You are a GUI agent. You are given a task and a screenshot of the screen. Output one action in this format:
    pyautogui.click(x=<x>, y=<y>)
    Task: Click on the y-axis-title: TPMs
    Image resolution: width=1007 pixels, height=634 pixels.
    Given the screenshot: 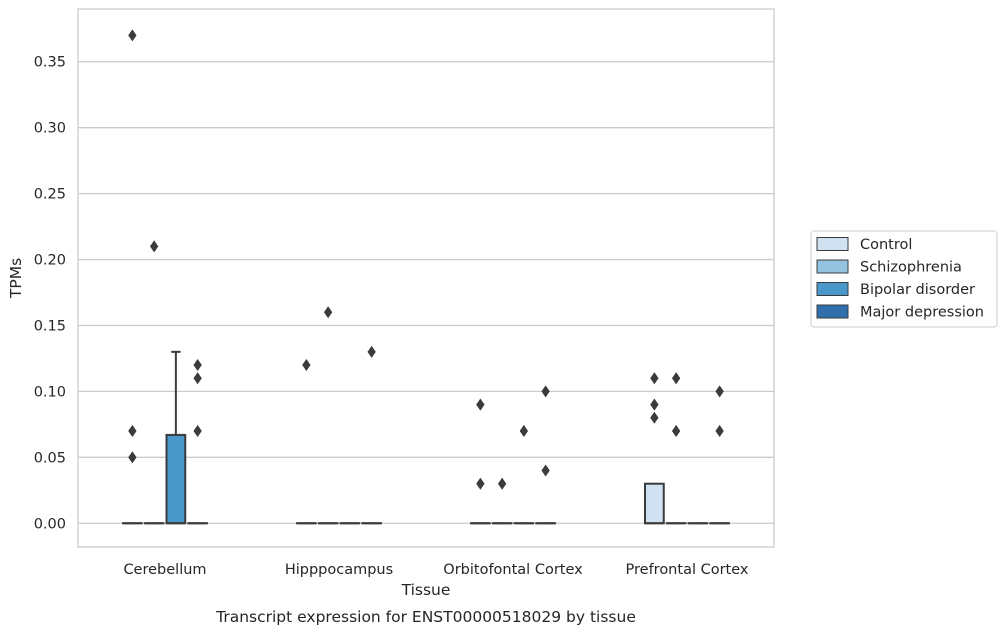 What is the action you would take?
    pyautogui.click(x=16, y=278)
    